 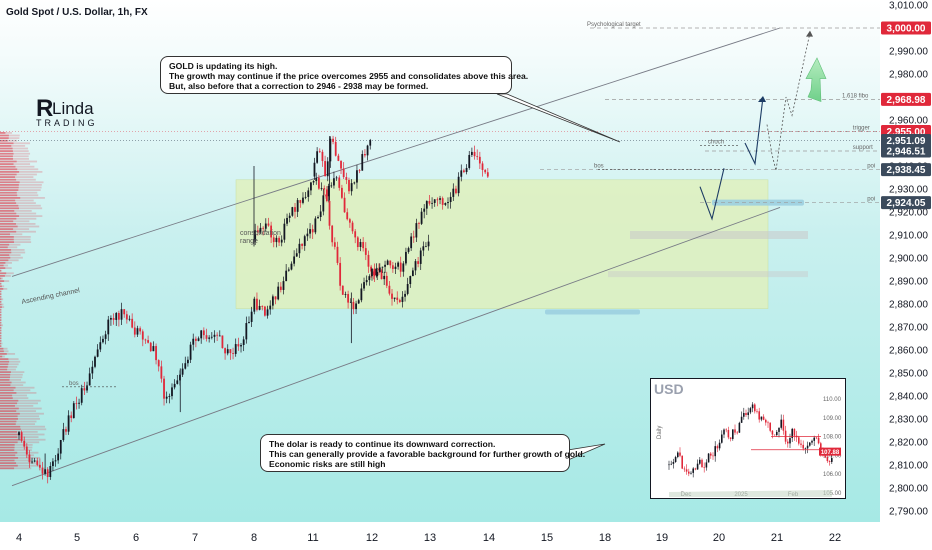 What do you see at coordinates (489, 538) in the screenshot?
I see `x-tick-label: 14` at bounding box center [489, 538].